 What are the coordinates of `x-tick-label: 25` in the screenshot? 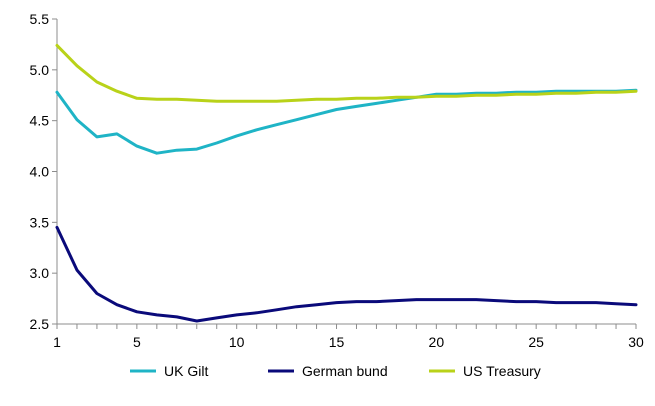 It's located at (536, 342).